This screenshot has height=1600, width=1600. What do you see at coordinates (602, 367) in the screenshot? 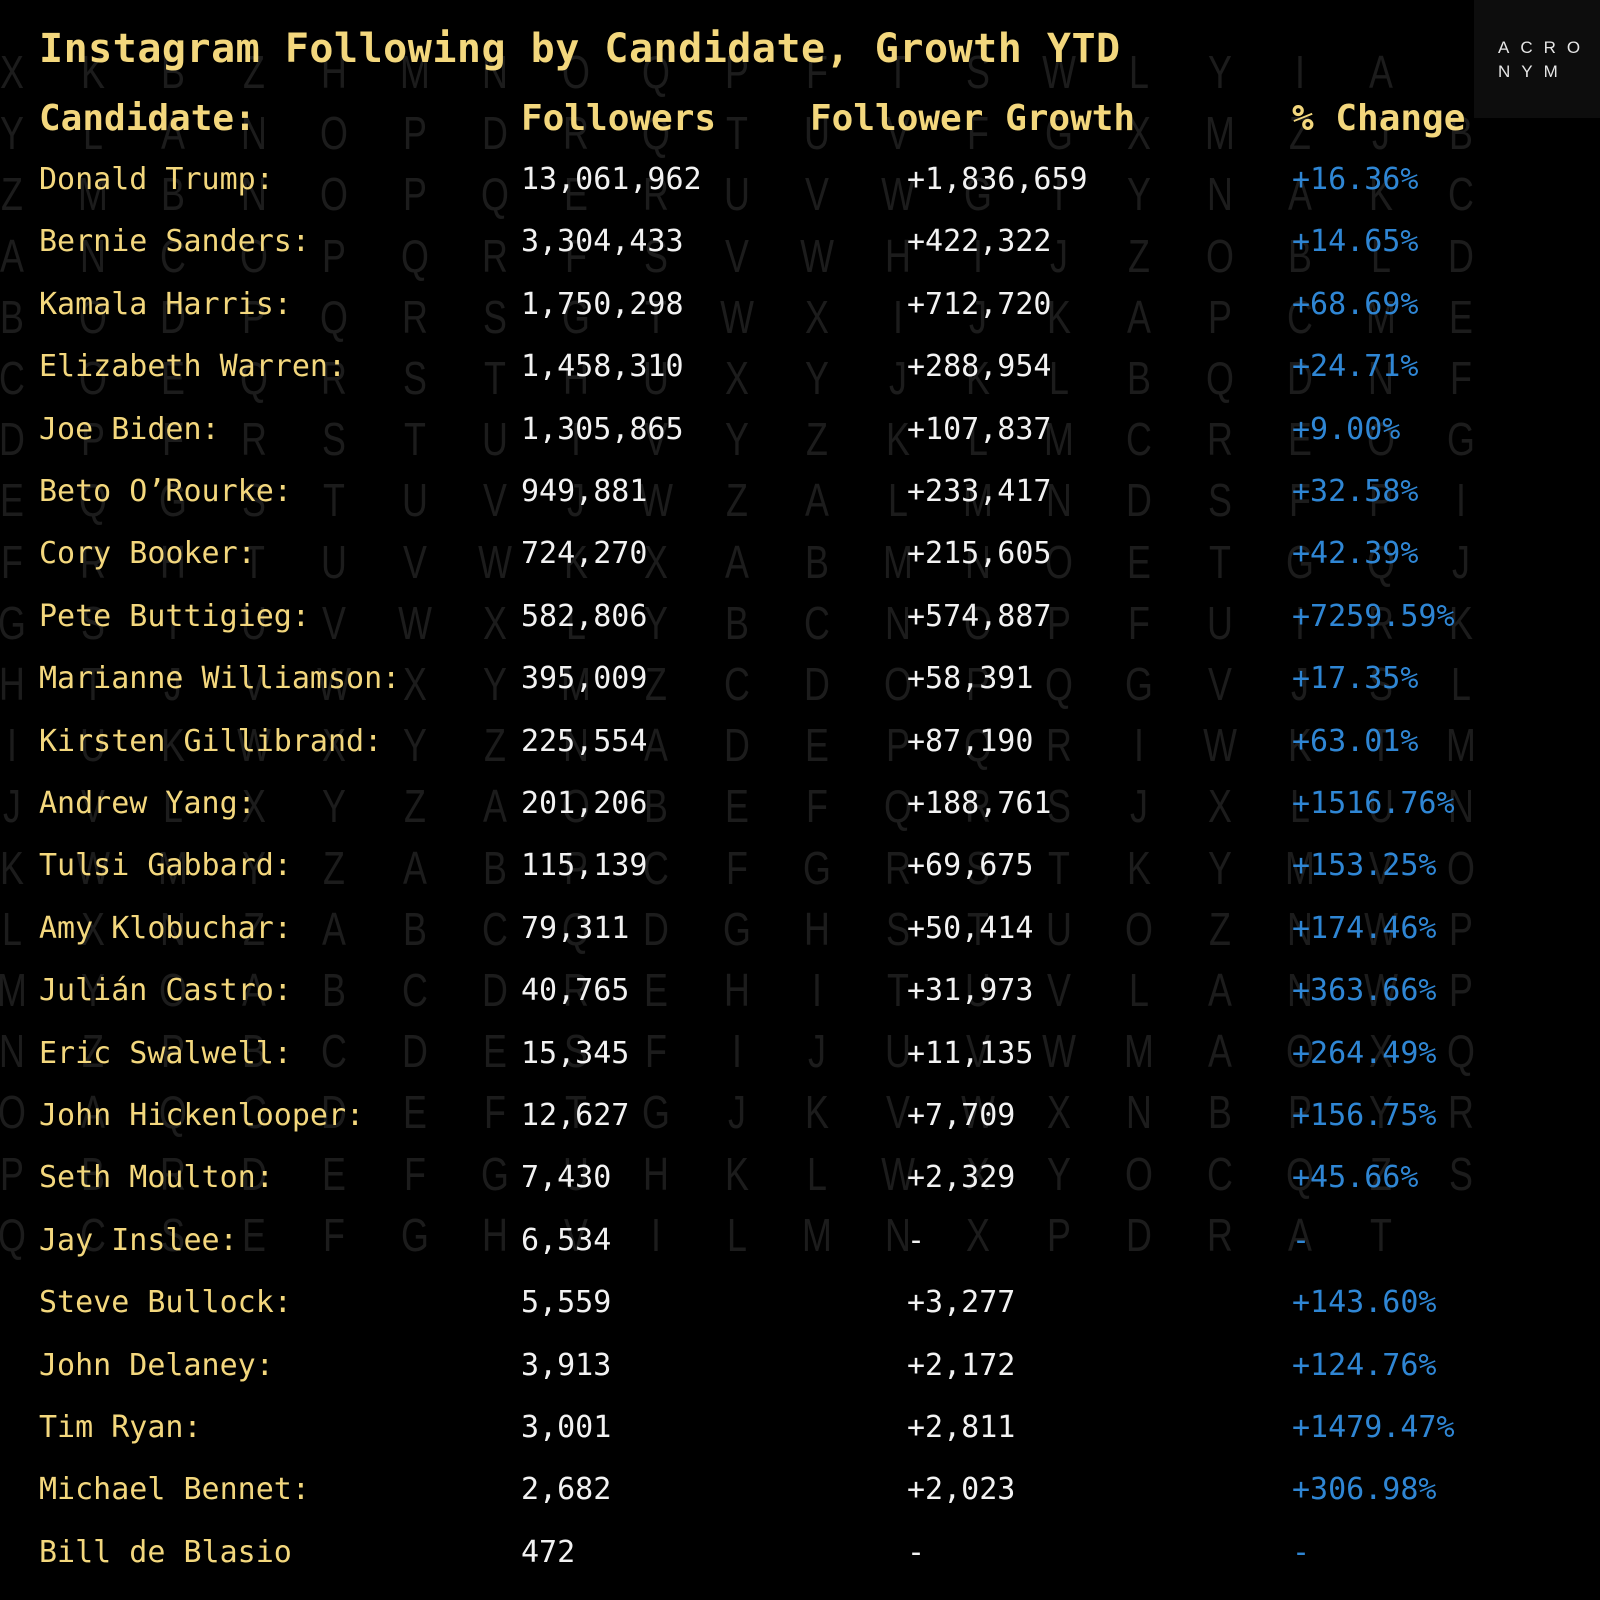
I see `followers-count: 1,458,310` at bounding box center [602, 367].